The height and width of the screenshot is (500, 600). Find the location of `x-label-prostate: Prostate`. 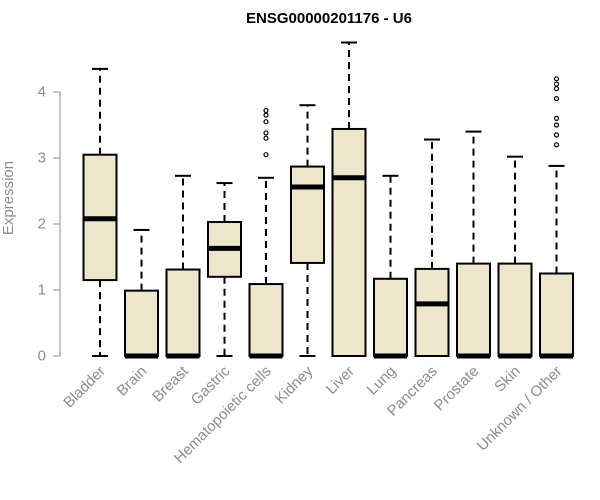

x-label-prostate: Prostate is located at coordinates (457, 389).